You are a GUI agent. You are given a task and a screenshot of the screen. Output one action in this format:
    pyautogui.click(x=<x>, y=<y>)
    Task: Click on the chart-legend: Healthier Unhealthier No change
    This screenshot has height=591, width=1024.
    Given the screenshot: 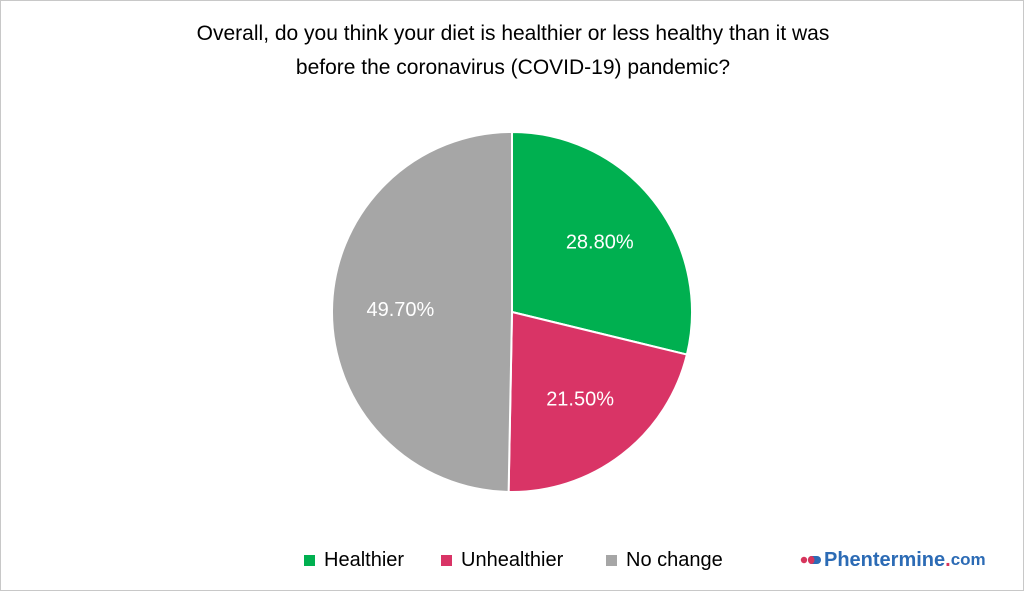 What is the action you would take?
    pyautogui.click(x=512, y=560)
    